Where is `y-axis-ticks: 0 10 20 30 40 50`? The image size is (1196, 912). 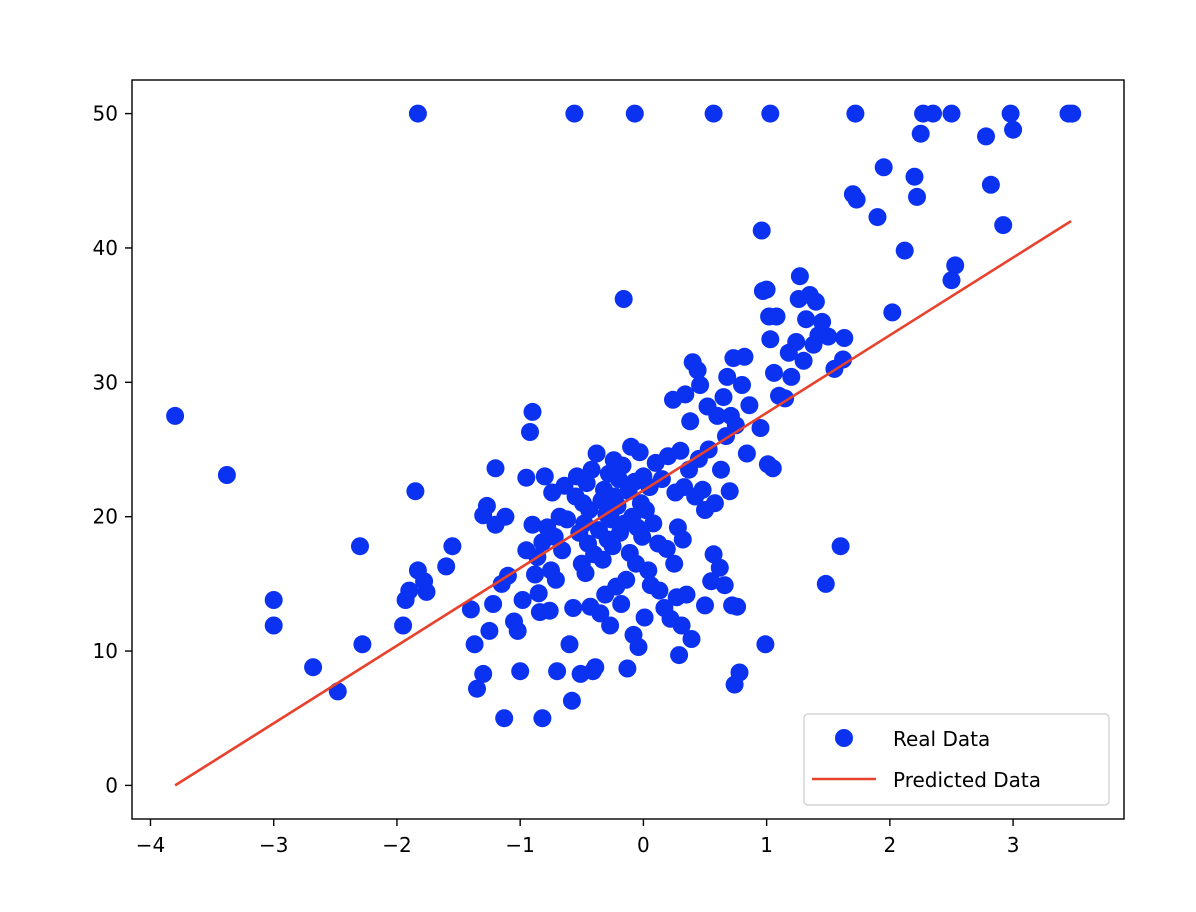
y-axis-ticks: 0 10 20 30 40 50 is located at coordinates (112, 449).